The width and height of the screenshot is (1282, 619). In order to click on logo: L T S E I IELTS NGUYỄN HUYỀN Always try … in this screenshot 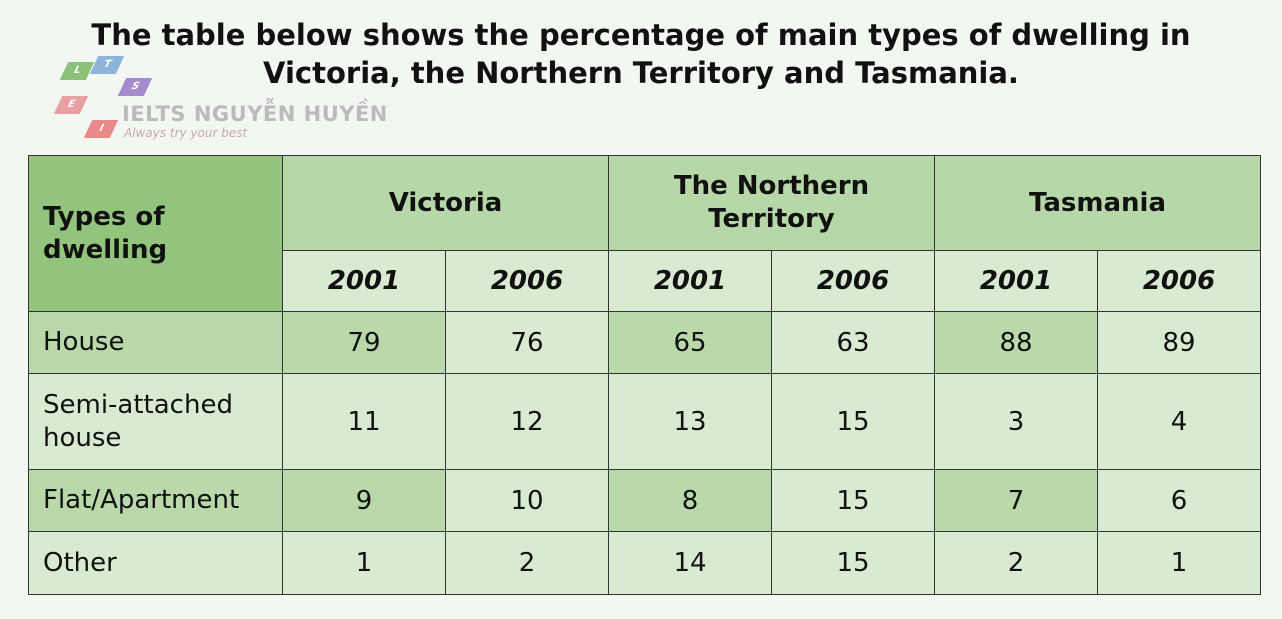, I will do `click(222, 101)`.